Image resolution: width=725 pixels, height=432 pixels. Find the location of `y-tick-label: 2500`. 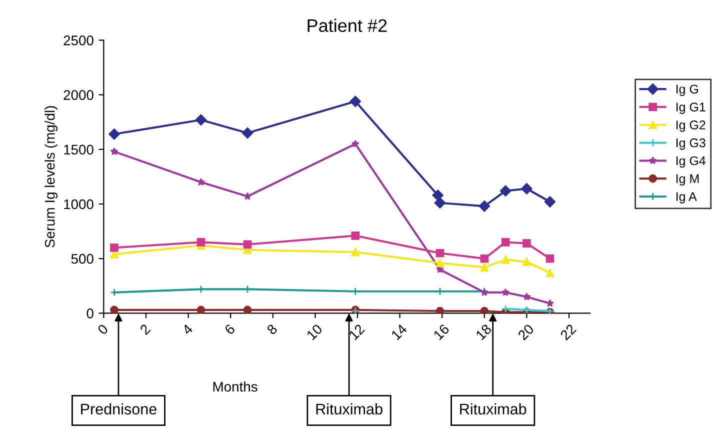

y-tick-label: 2500 is located at coordinates (79, 41).